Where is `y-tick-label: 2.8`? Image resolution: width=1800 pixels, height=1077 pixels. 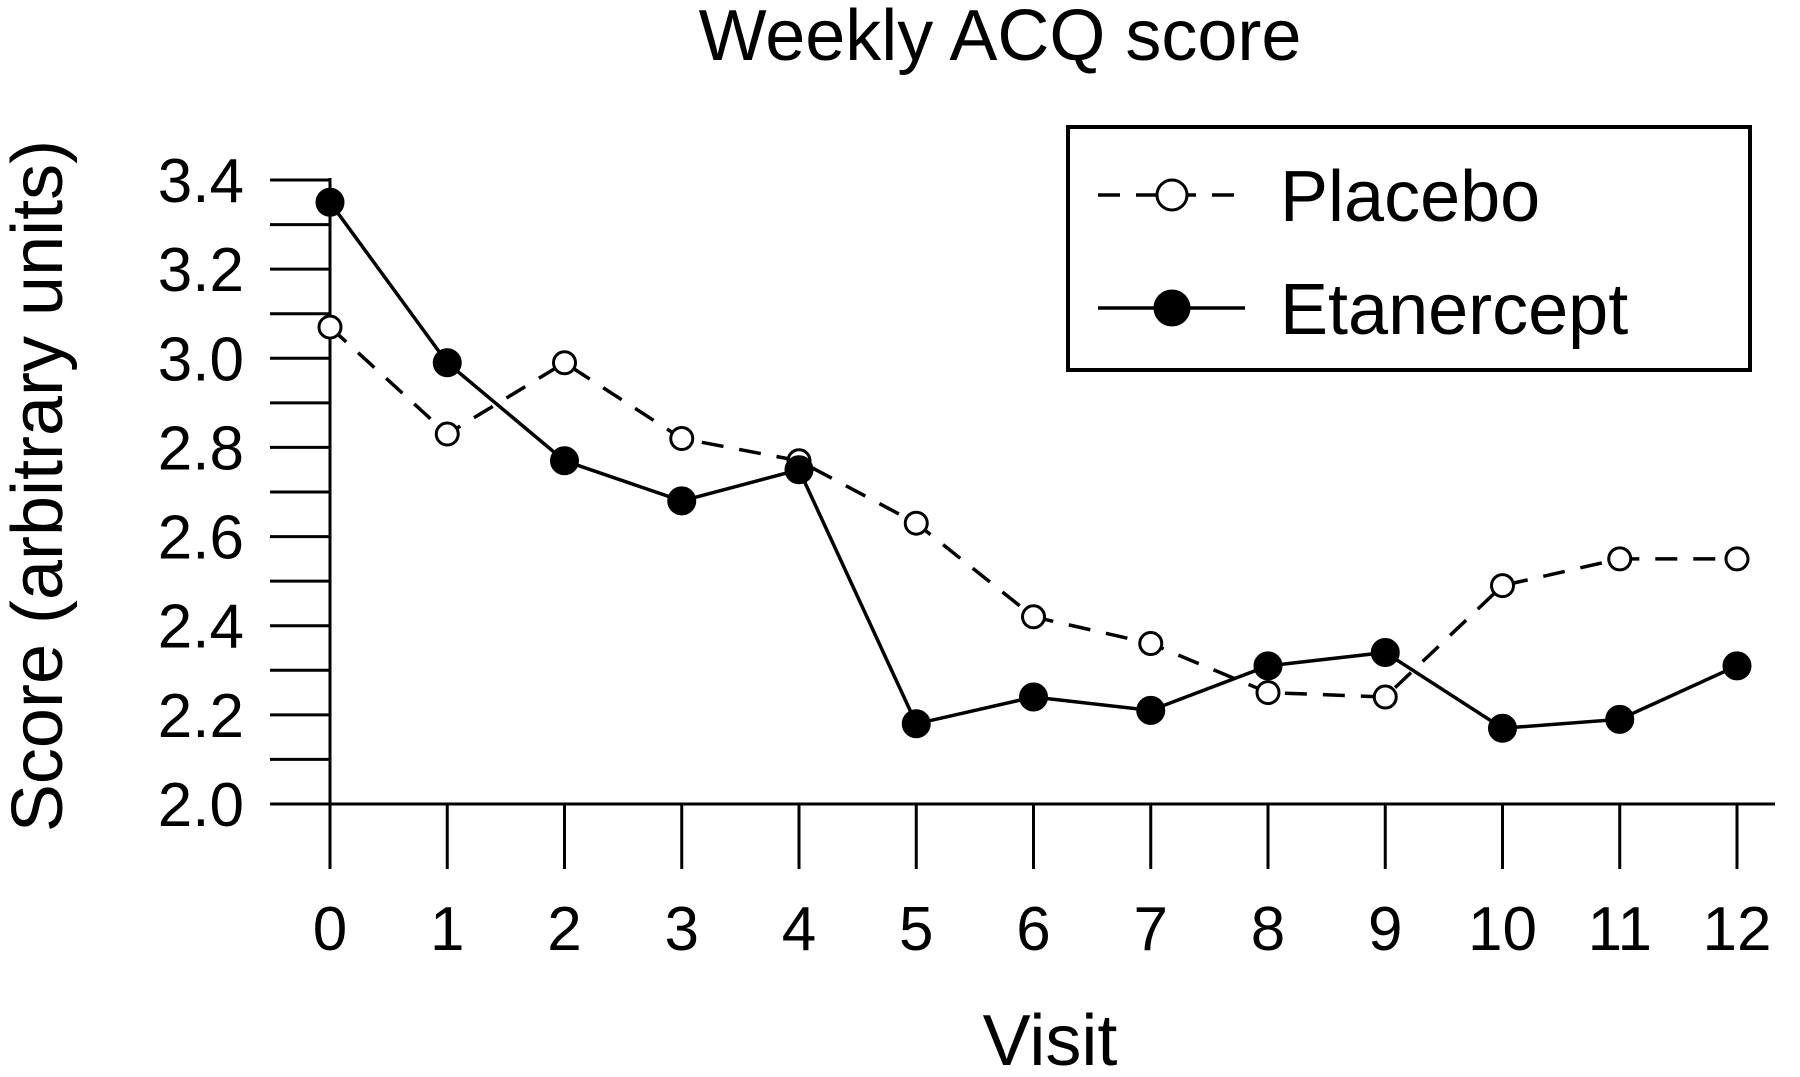 y-tick-label: 2.8 is located at coordinates (201, 448).